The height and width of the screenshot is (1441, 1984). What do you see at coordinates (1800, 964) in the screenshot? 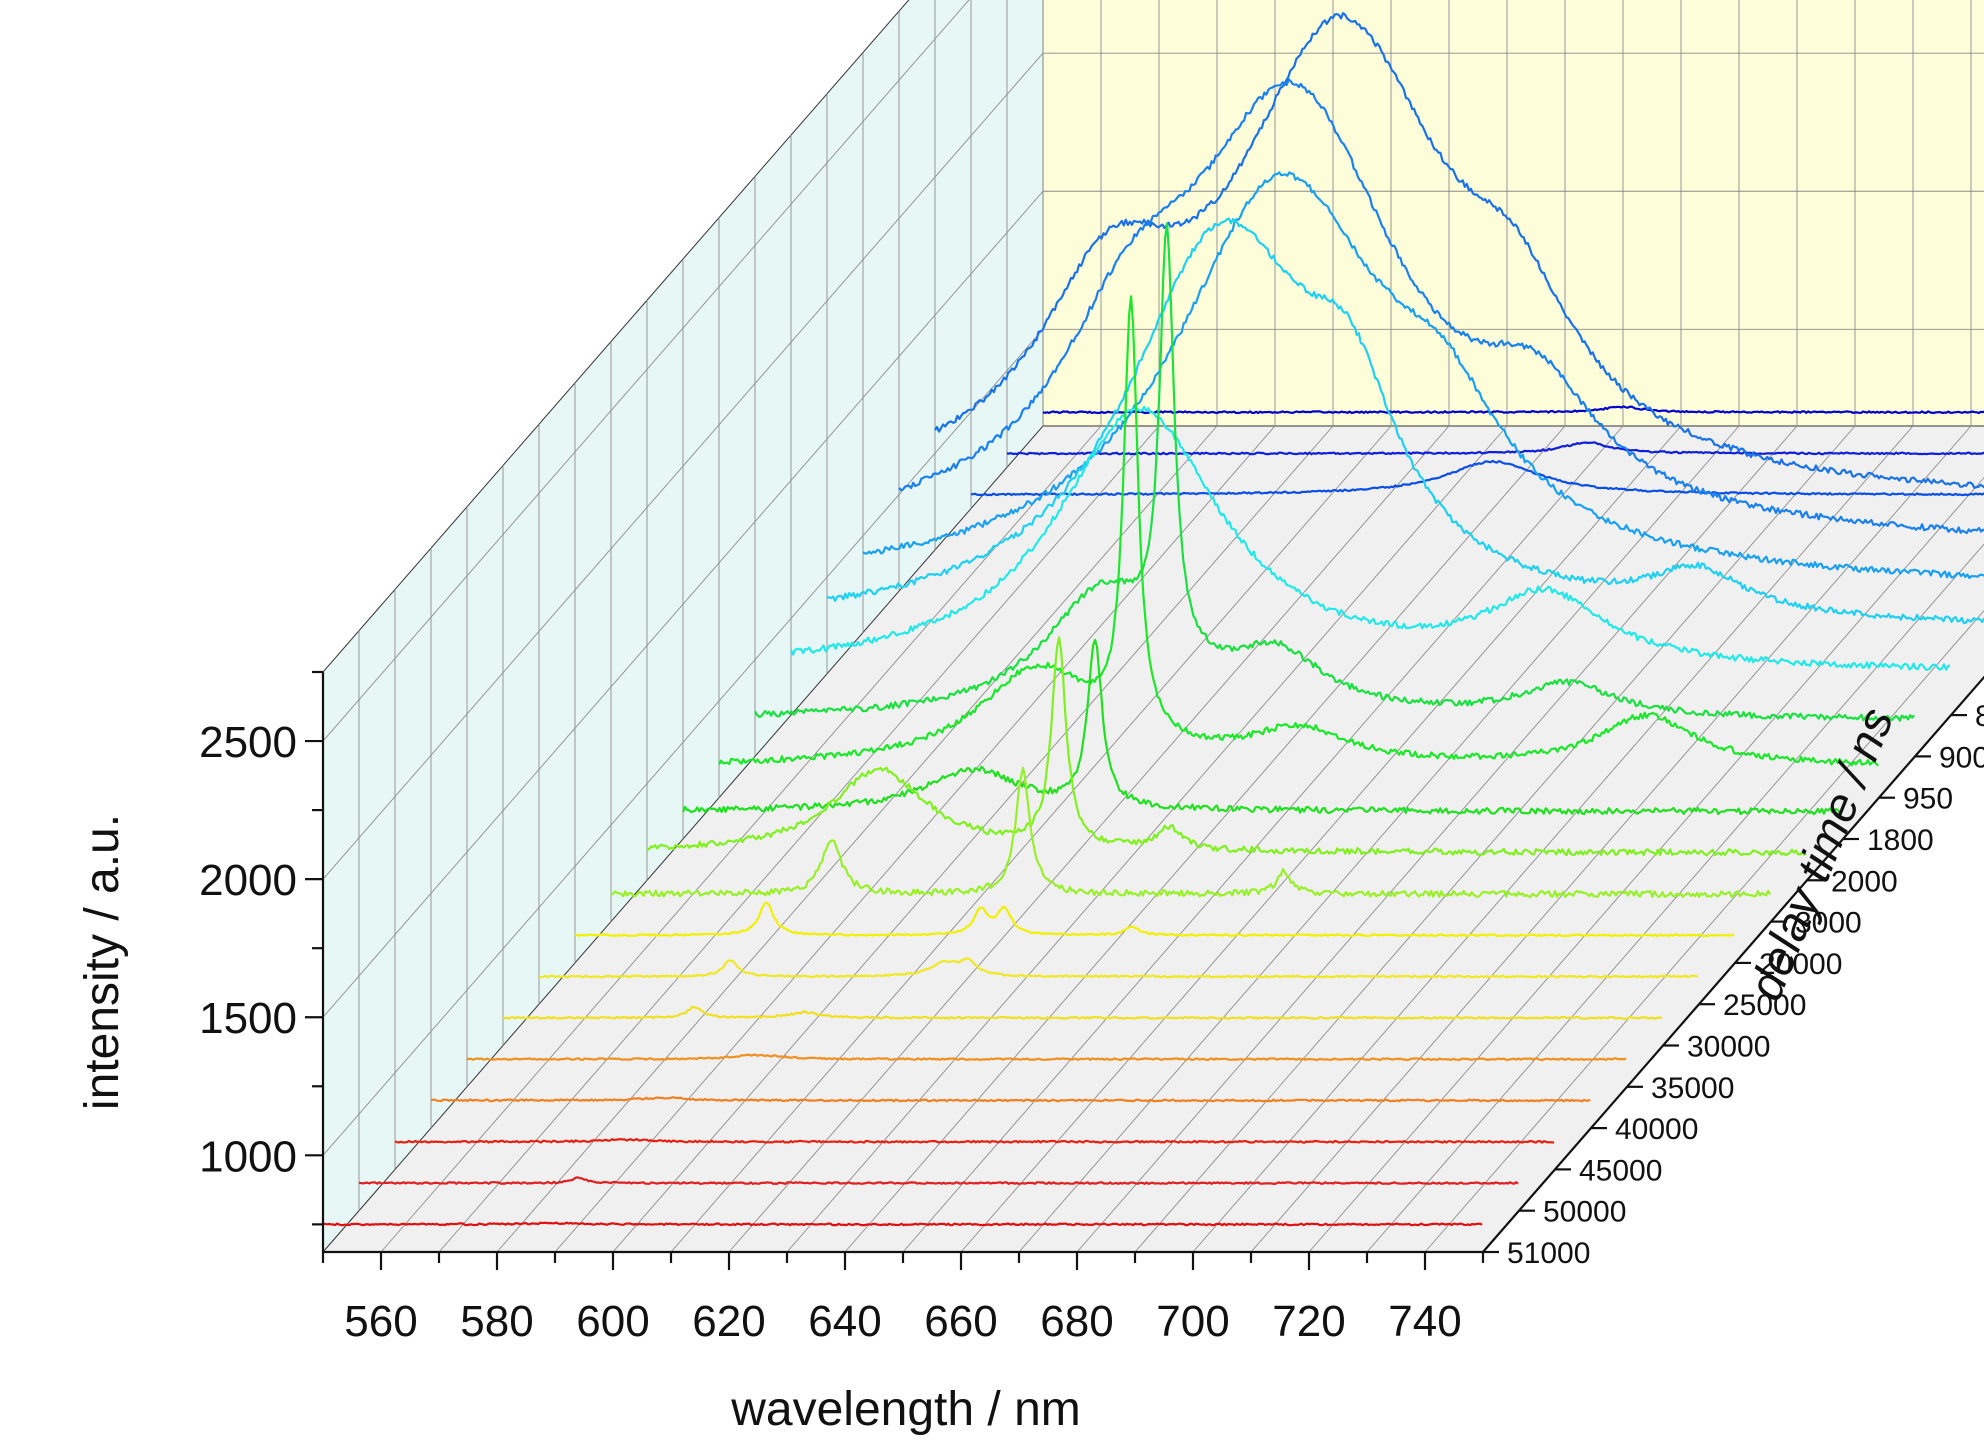
I see `z-tick-label: 20000` at bounding box center [1800, 964].